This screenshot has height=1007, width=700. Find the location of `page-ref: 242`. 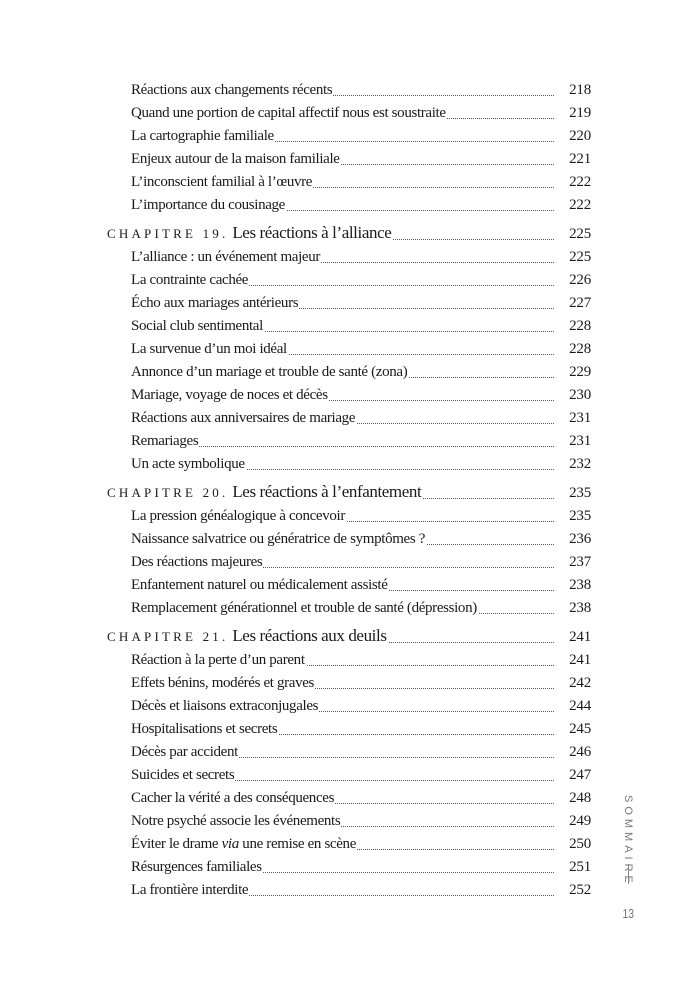

page-ref: 242 is located at coordinates (580, 683).